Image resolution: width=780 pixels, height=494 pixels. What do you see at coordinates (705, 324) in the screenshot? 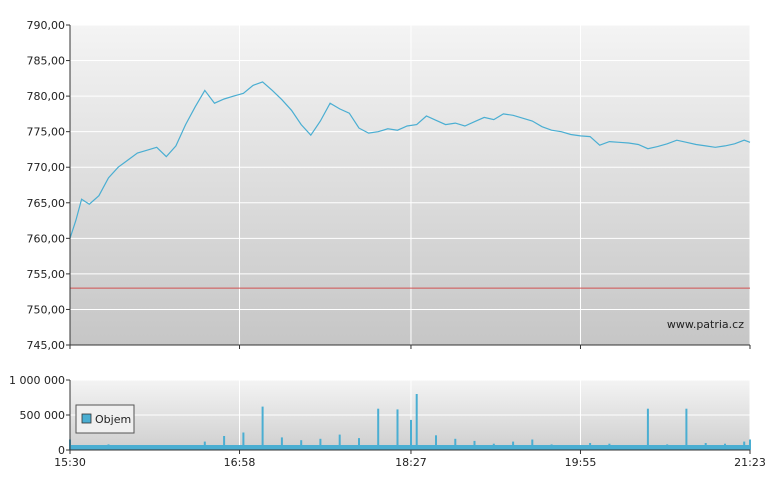
I see `watermark-text: www.patria.cz` at bounding box center [705, 324].